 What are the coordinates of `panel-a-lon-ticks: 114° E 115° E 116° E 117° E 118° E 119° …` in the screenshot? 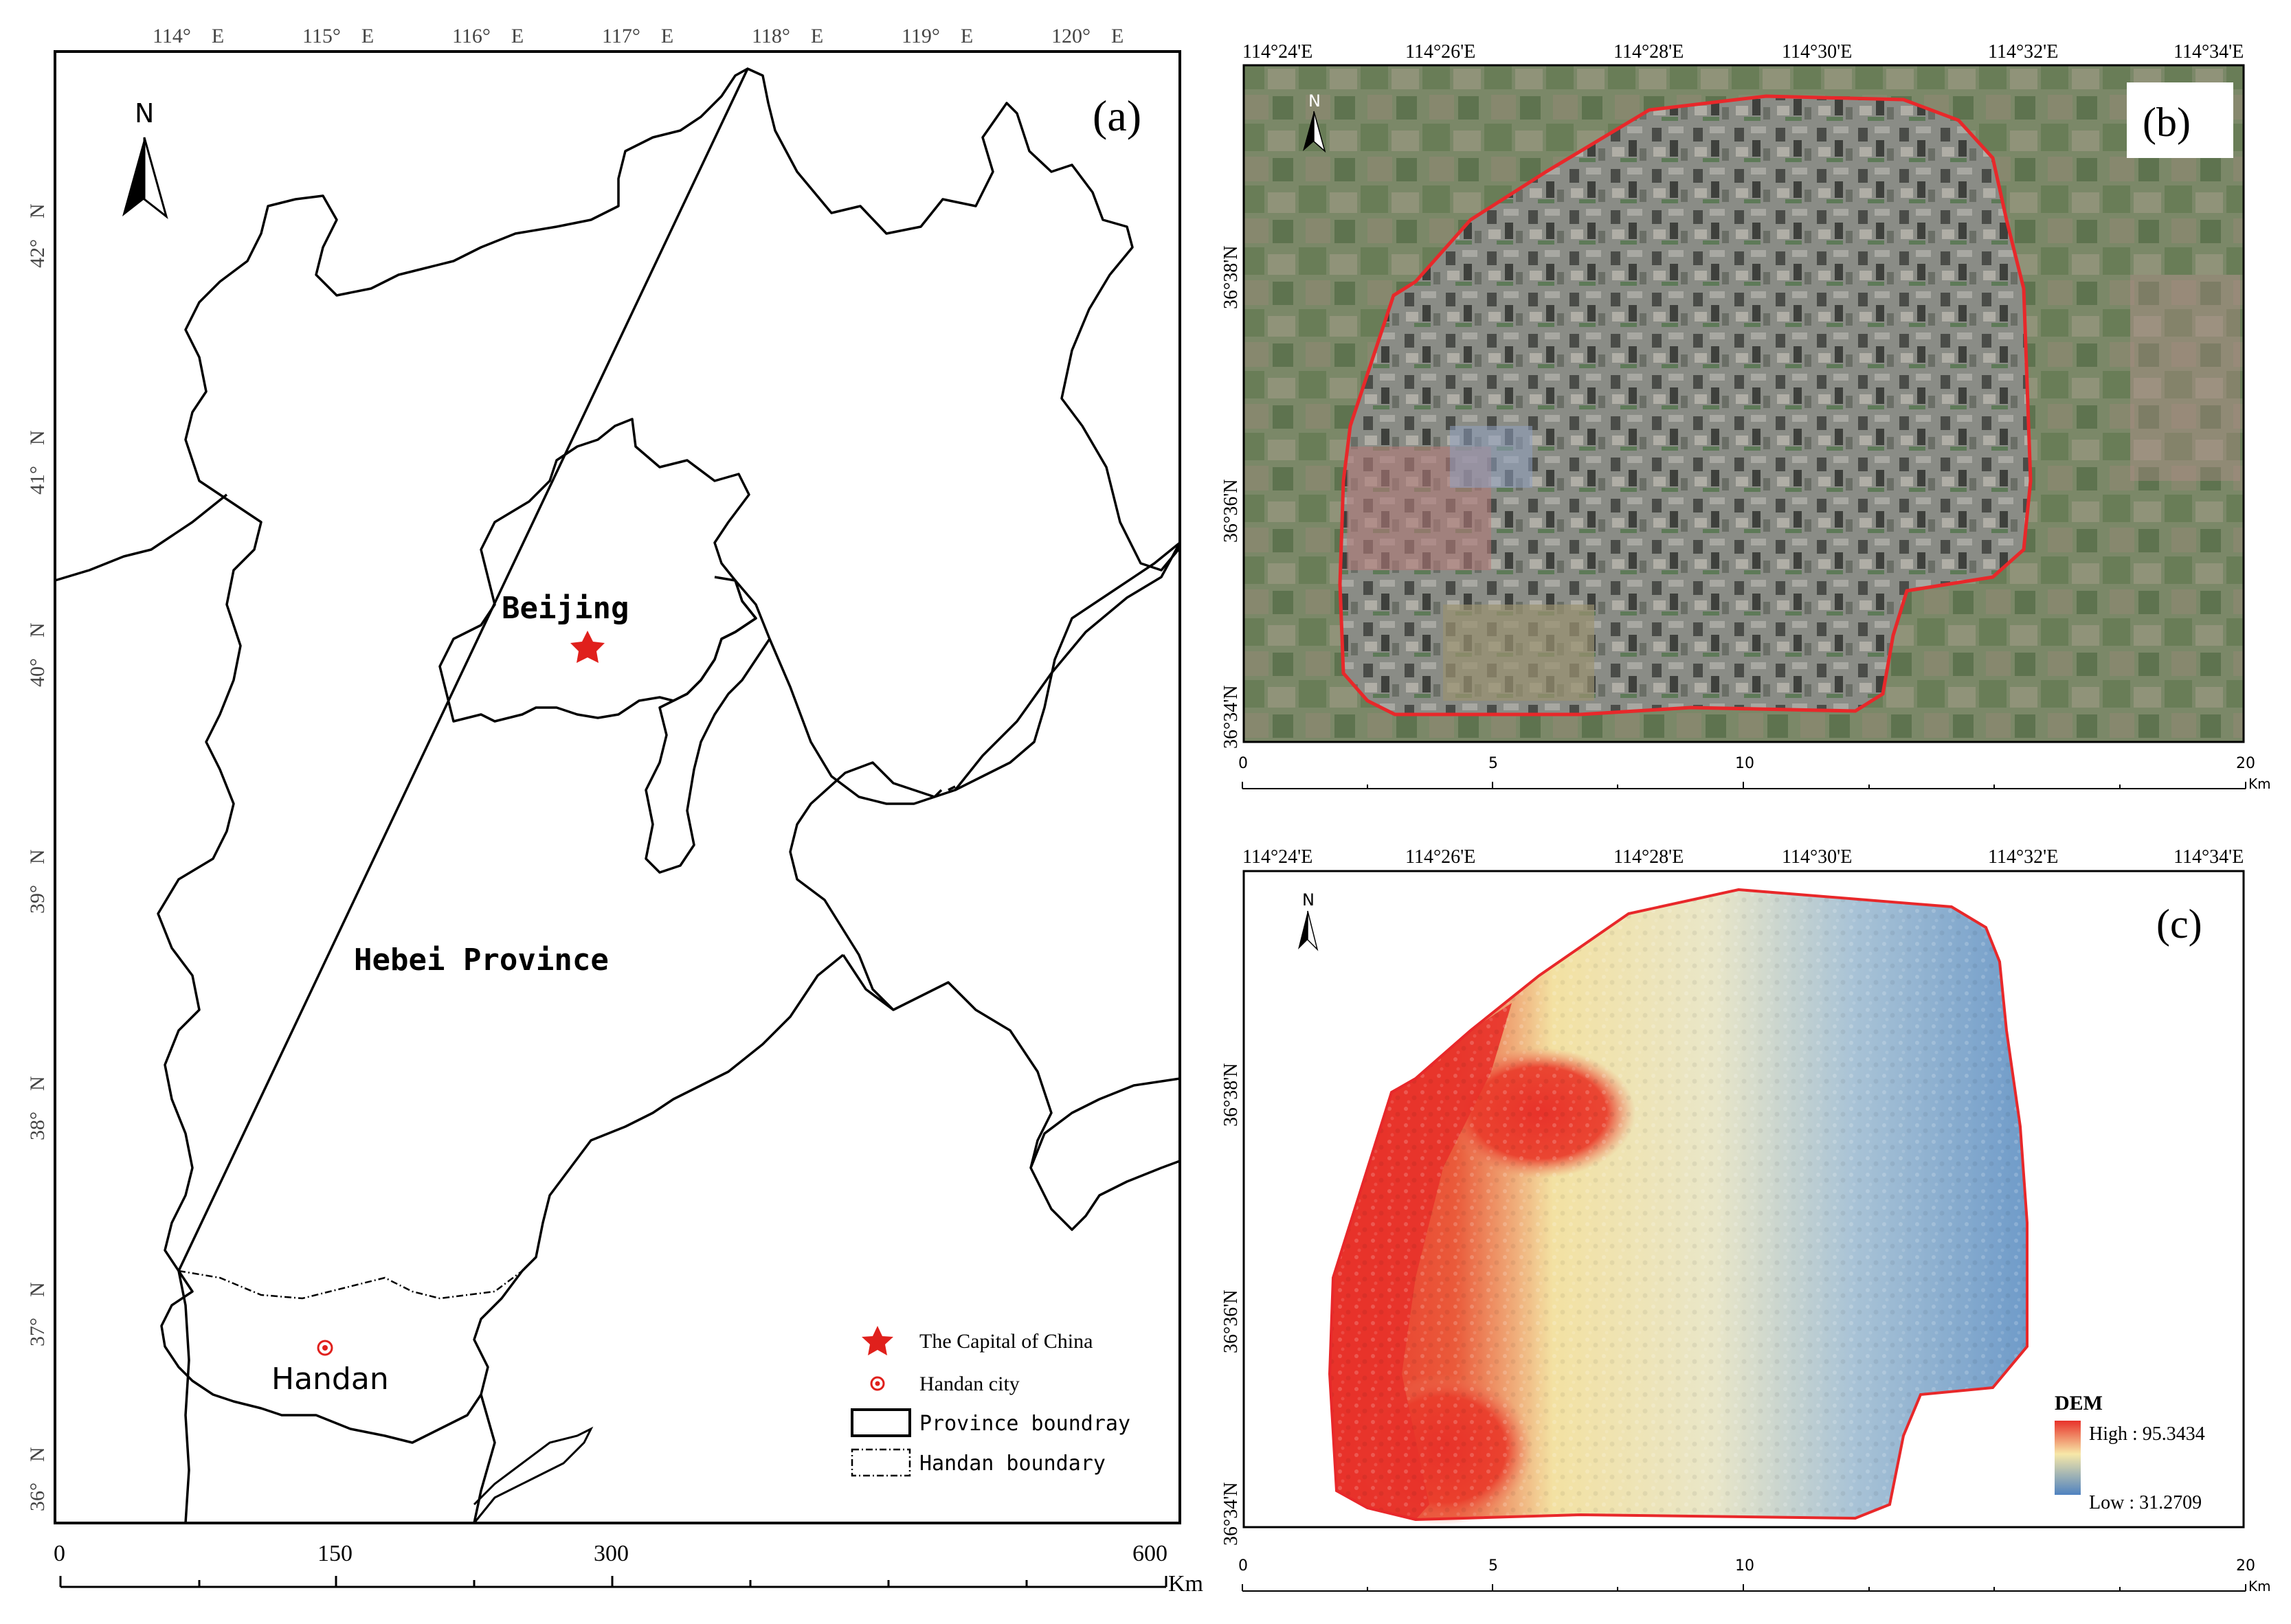 It's located at (639, 36).